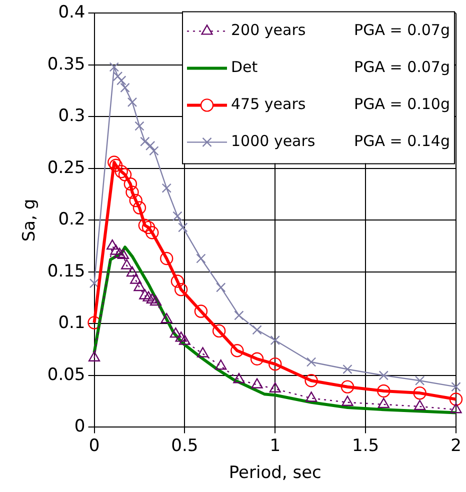  What do you see at coordinates (72, 116) in the screenshot?
I see `y-tick-label: 0.3` at bounding box center [72, 116].